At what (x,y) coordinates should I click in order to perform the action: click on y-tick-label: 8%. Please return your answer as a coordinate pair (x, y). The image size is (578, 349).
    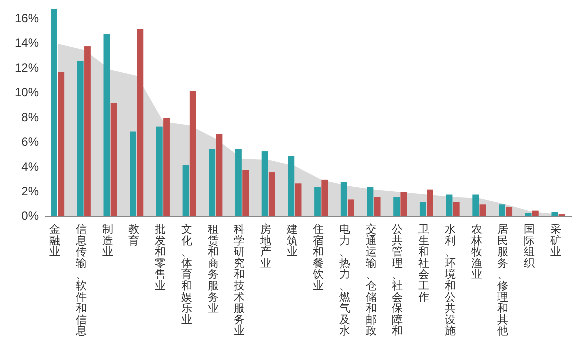
    Looking at the image, I should click on (31, 117).